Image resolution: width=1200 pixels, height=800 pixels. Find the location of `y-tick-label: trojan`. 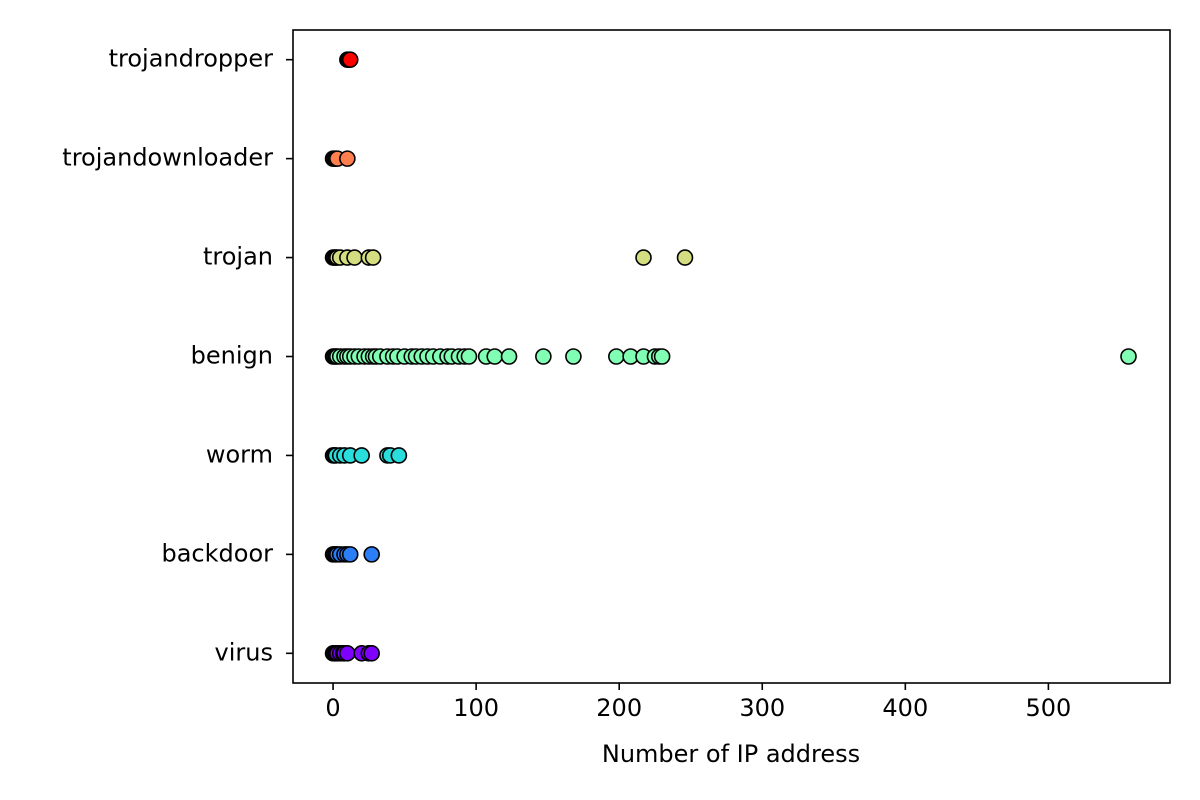

y-tick-label: trojan is located at coordinates (238, 257).